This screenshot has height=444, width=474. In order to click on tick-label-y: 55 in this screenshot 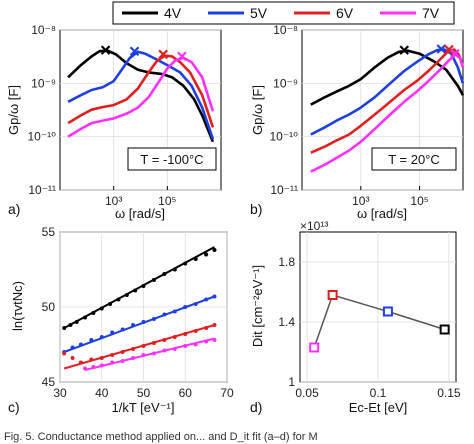, I will do `click(49, 232)`.